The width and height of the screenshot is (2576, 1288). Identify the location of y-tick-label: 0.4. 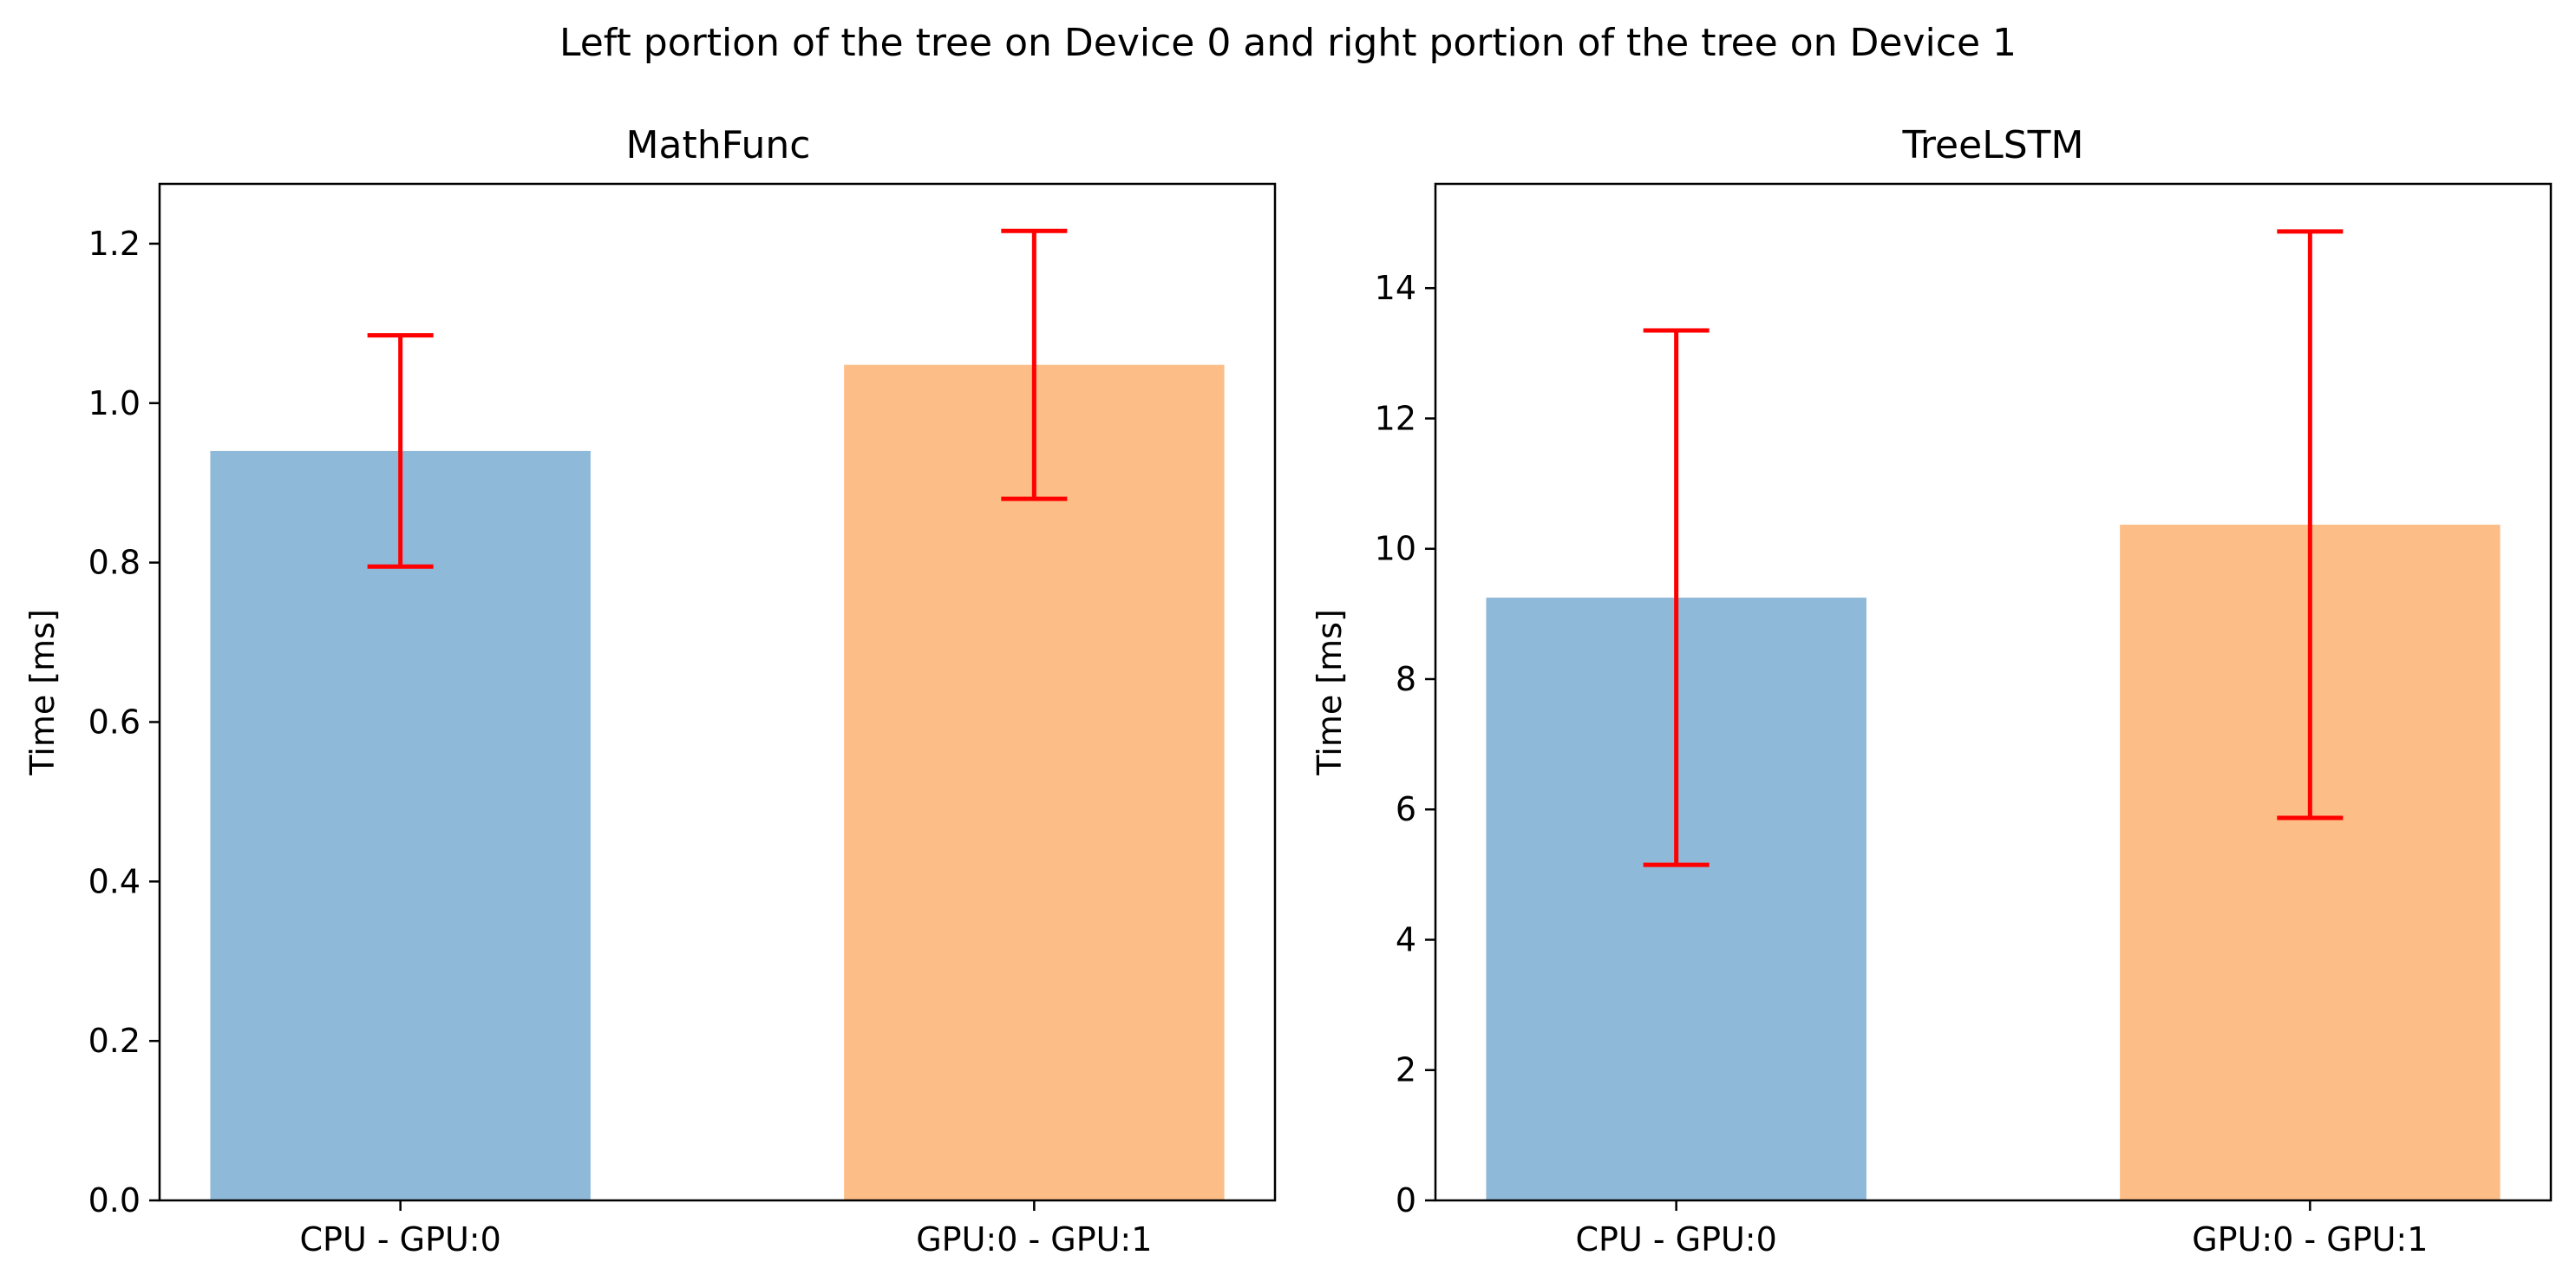
(114, 881).